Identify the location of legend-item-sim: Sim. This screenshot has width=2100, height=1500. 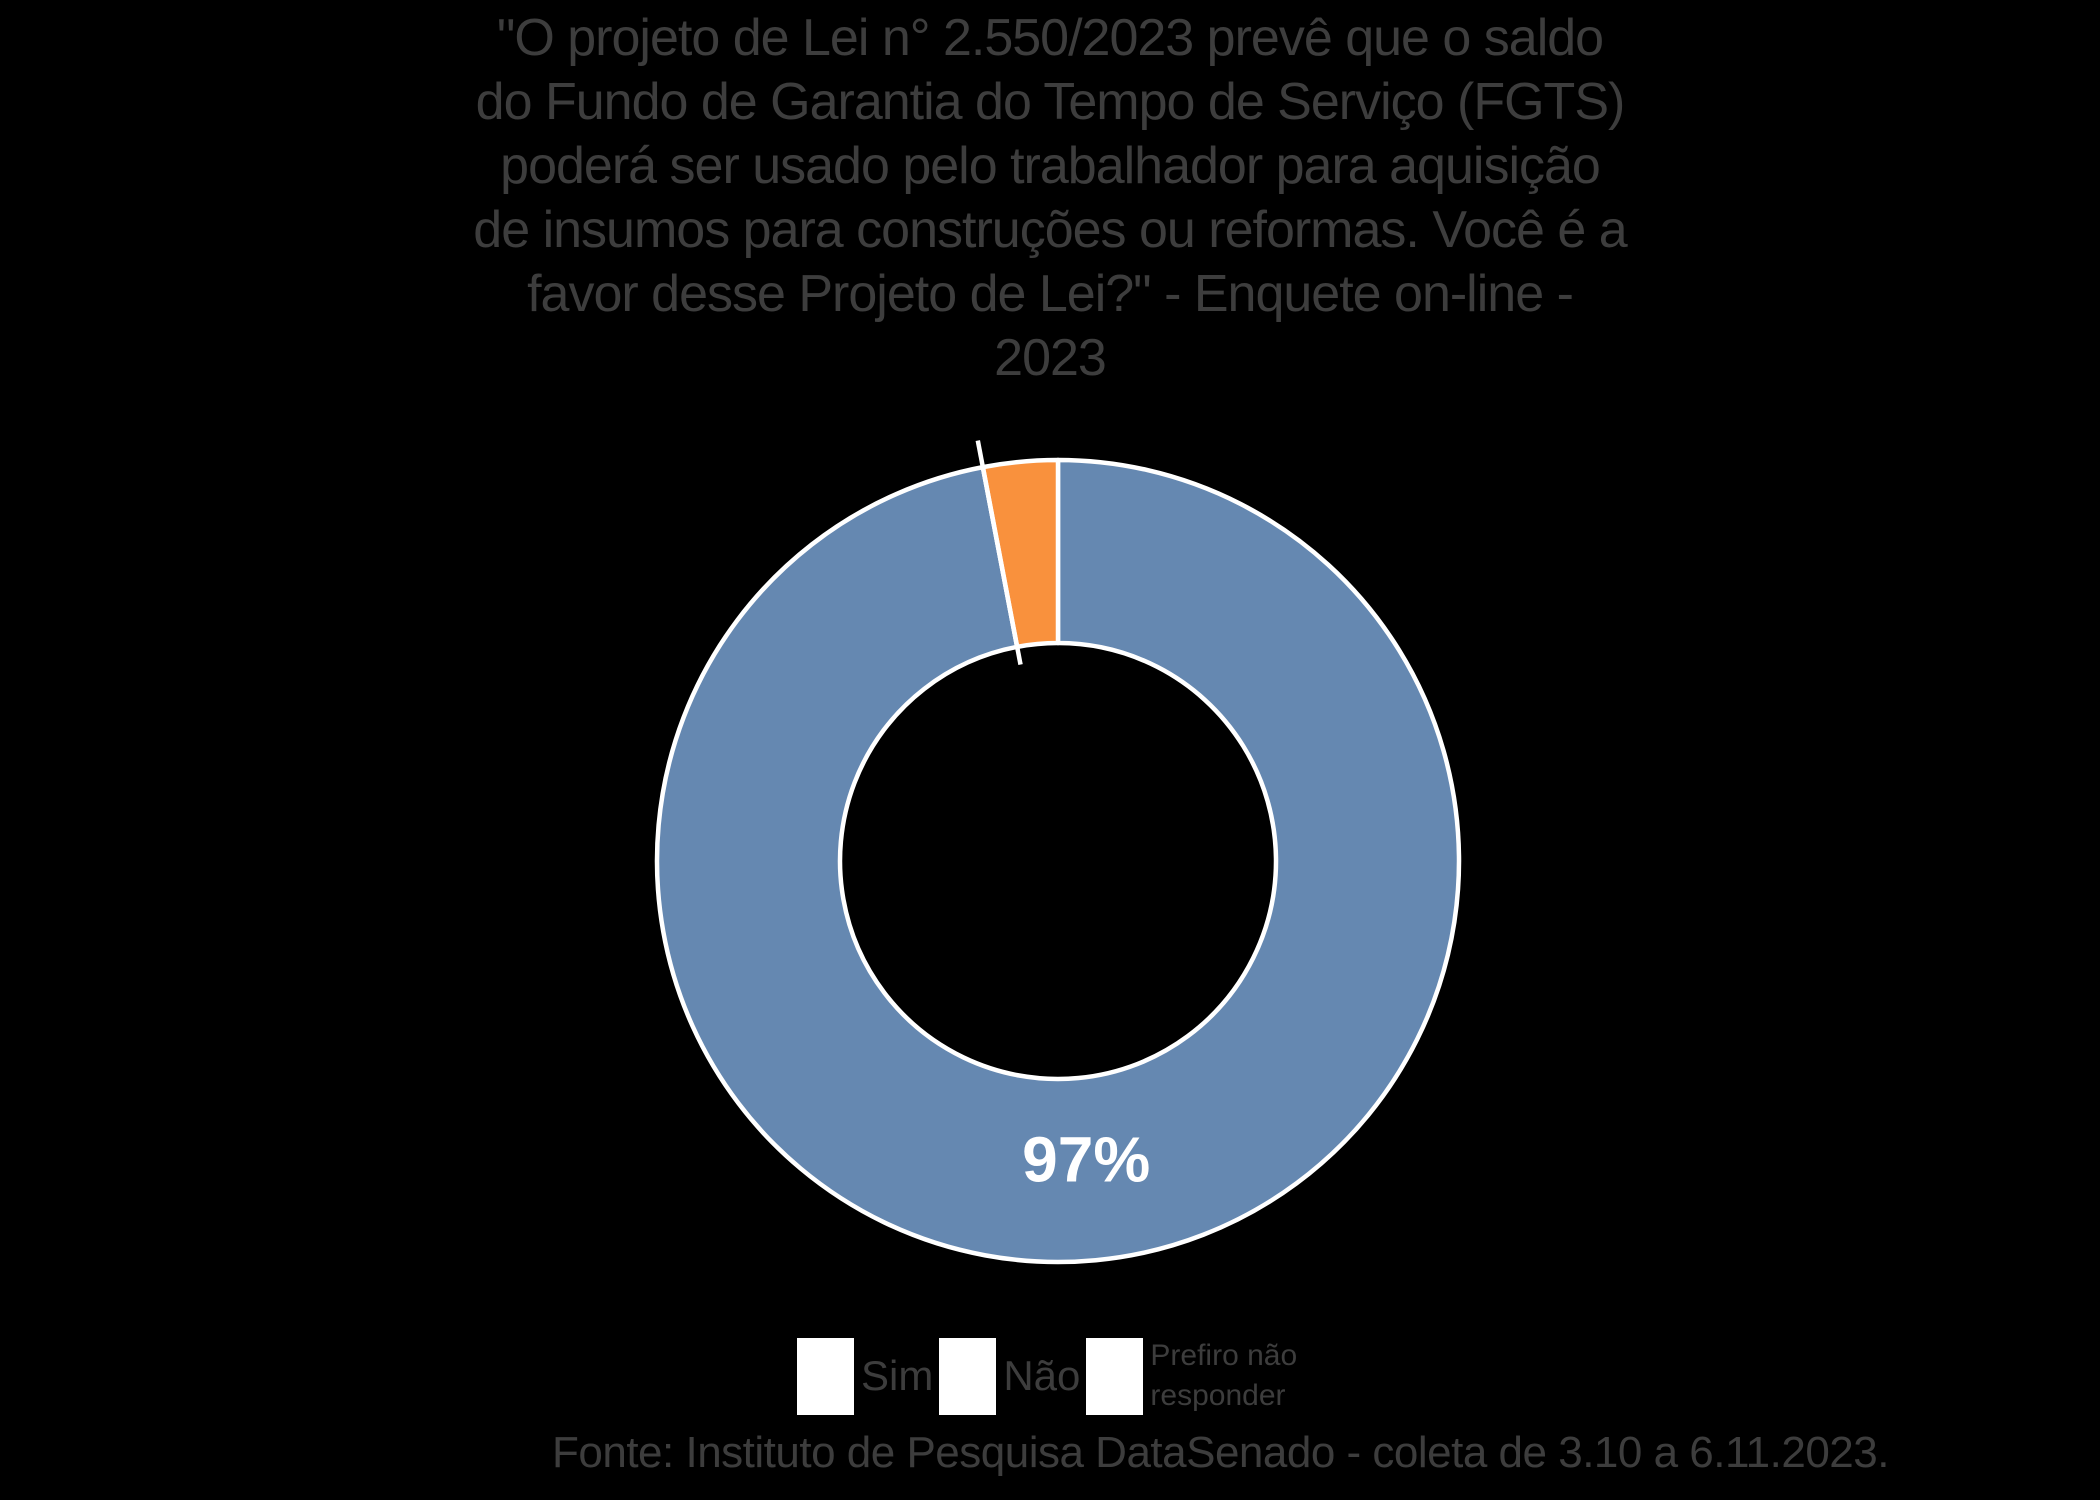
(865, 1376).